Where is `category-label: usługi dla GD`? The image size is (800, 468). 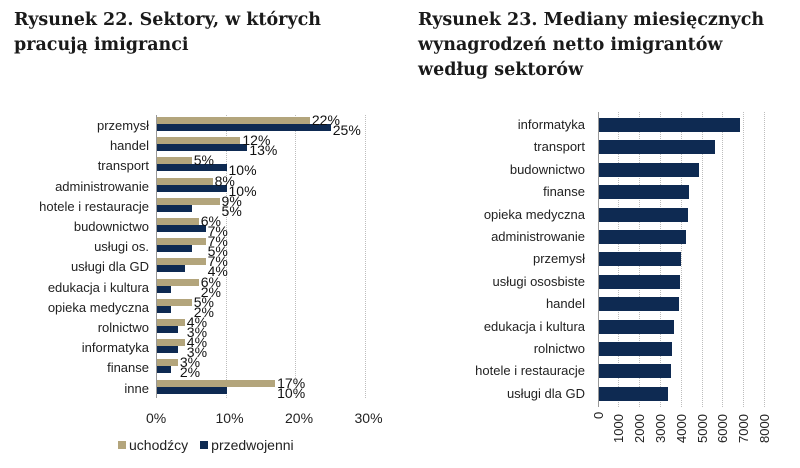
category-label: usługi dla GD is located at coordinates (545, 393).